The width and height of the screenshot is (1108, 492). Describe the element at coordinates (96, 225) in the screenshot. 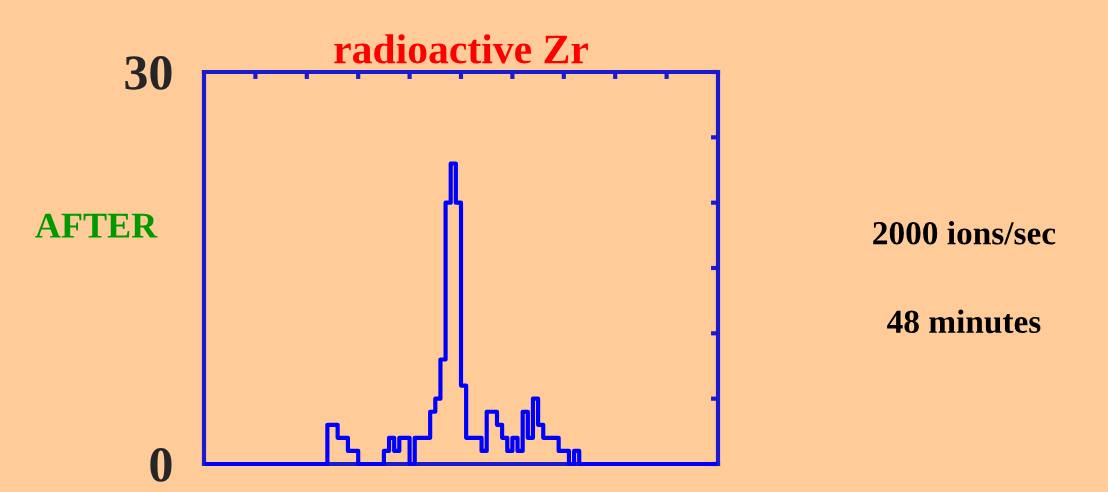

I see `y-axis-title: AFTER` at that location.